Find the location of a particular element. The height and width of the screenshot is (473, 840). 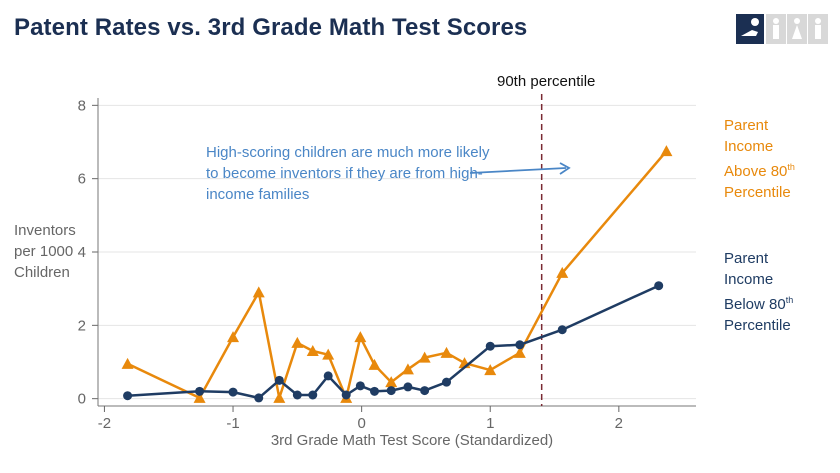

legend-text: Above 80 is located at coordinates (755, 171).